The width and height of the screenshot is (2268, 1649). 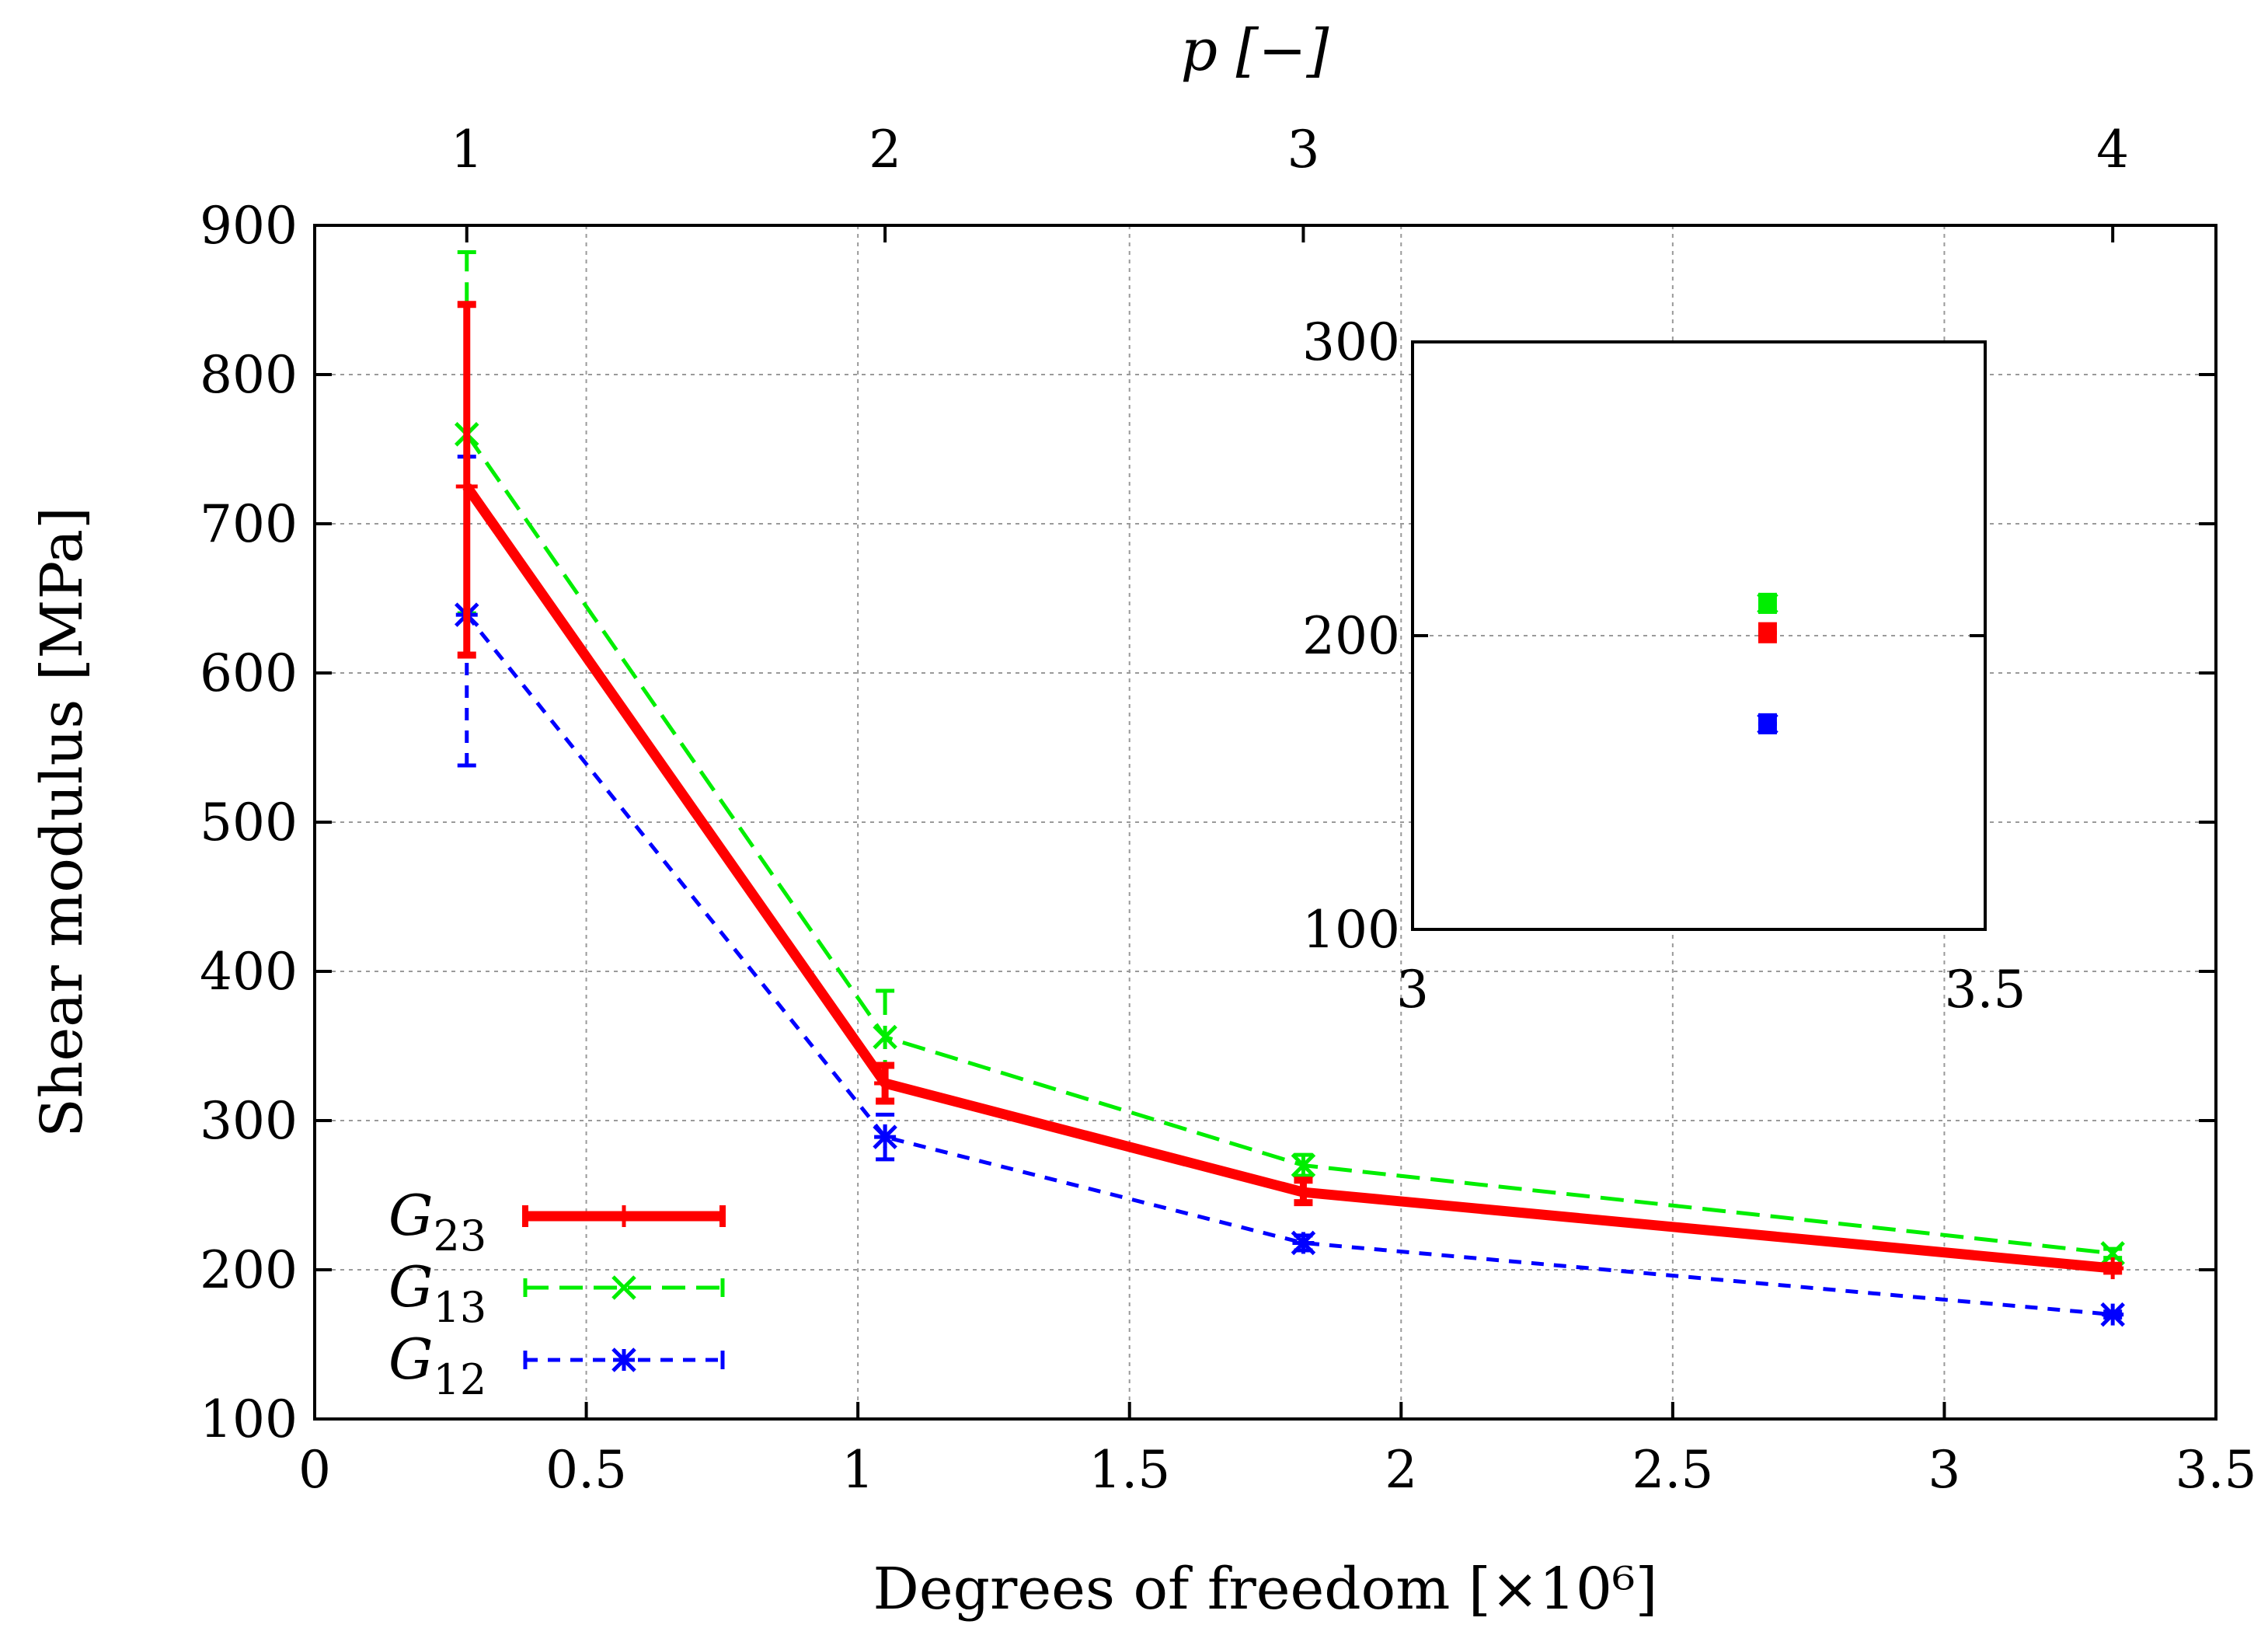 What do you see at coordinates (249, 1419) in the screenshot?
I see `y-tick-label: 100` at bounding box center [249, 1419].